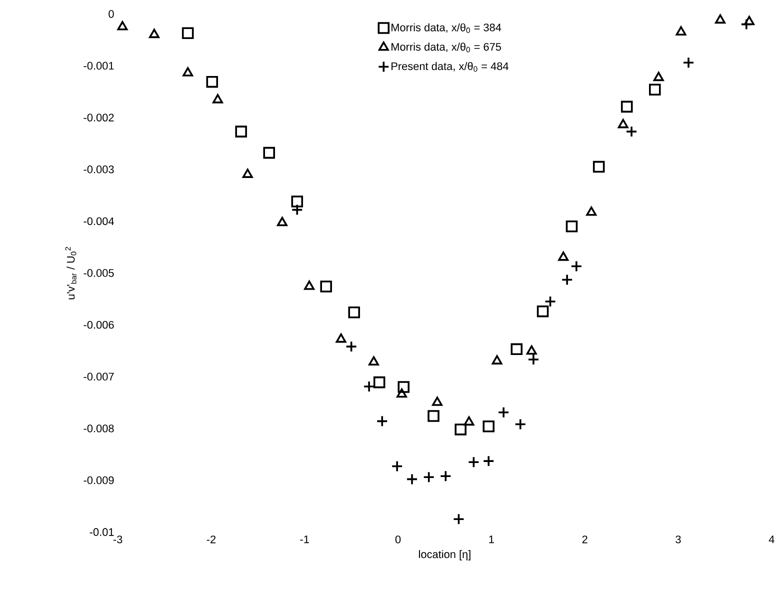 The image size is (778, 594). What do you see at coordinates (585, 540) in the screenshot?
I see `x-tick-label: 2` at bounding box center [585, 540].